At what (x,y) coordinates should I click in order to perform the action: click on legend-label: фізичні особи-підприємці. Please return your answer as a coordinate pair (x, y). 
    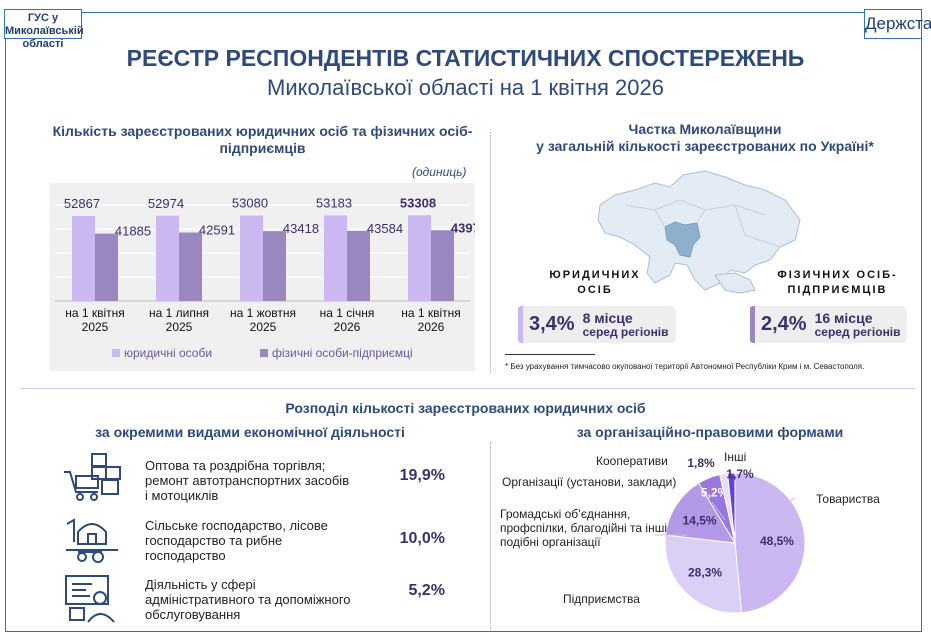
    Looking at the image, I should click on (342, 353).